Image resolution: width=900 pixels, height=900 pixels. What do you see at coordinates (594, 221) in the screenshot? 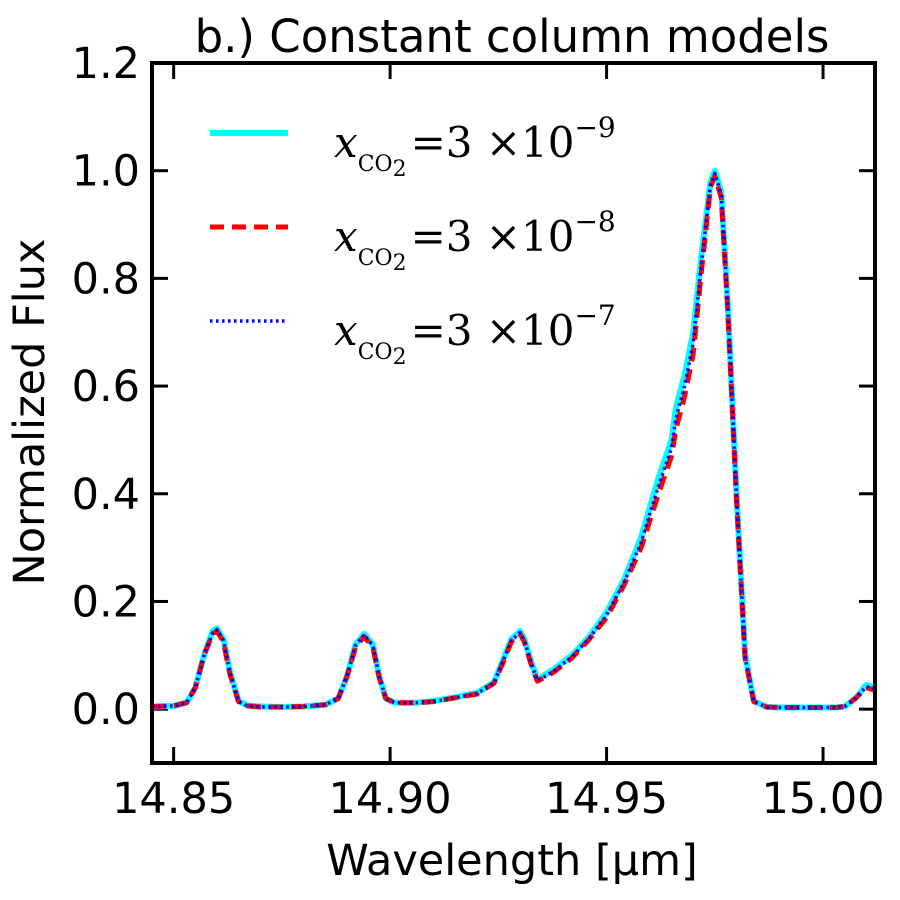
I see `legend-exp-text: −8` at bounding box center [594, 221].